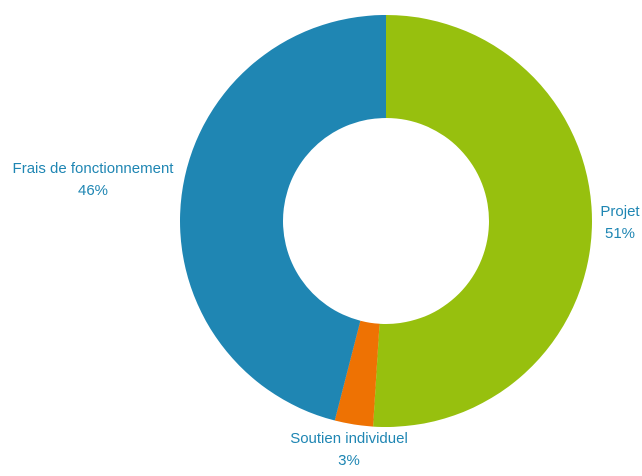 This screenshot has width=642, height=476. What do you see at coordinates (620, 233) in the screenshot?
I see `slice-label-value: 51%` at bounding box center [620, 233].